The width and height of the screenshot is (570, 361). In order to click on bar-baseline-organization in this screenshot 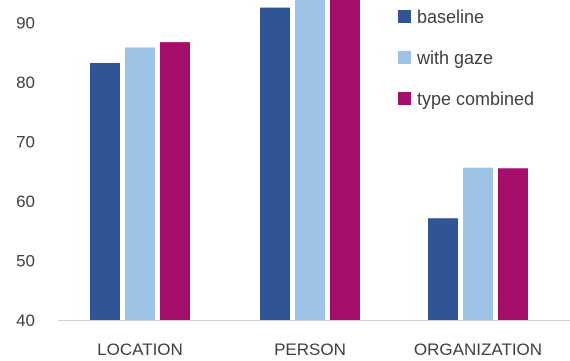, I will do `click(443, 269)`.